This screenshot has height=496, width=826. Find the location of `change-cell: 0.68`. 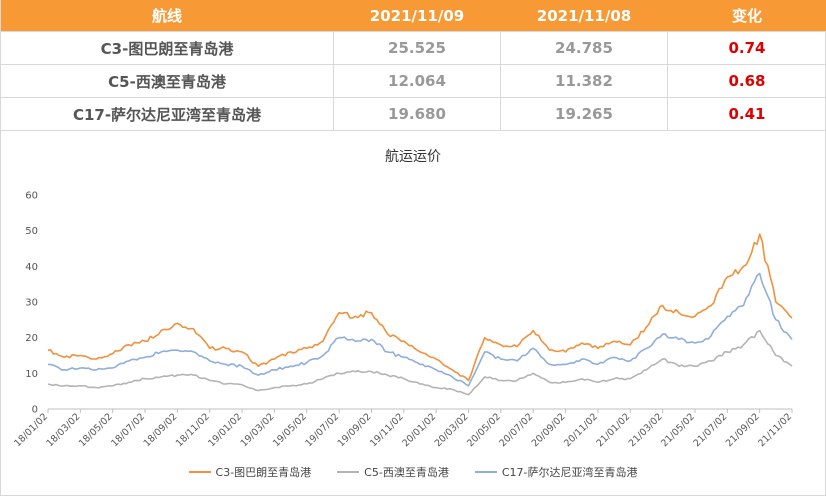

change-cell: 0.68 is located at coordinates (746, 81).